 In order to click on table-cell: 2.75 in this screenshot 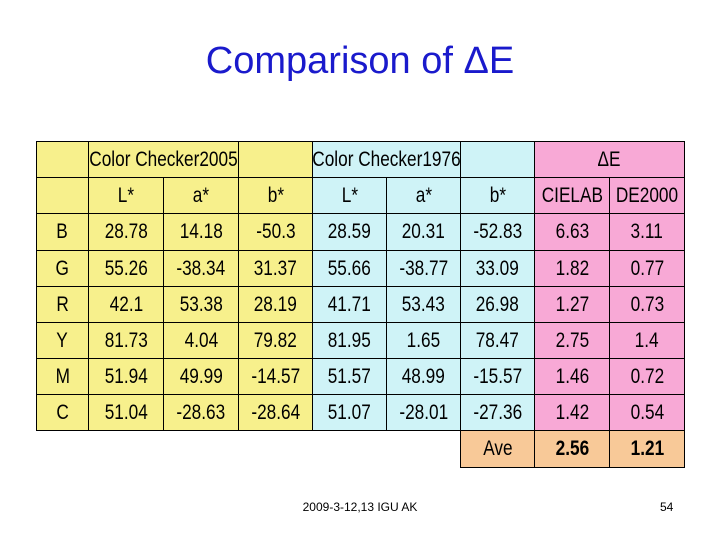, I will do `click(572, 340)`.